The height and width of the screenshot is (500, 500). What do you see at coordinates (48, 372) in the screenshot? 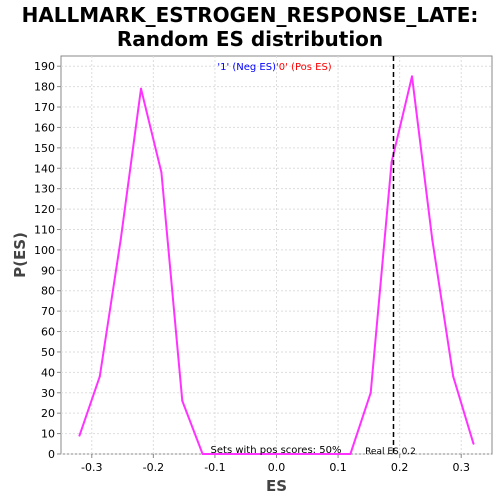
I see `y-tick-label: 40` at bounding box center [48, 372].